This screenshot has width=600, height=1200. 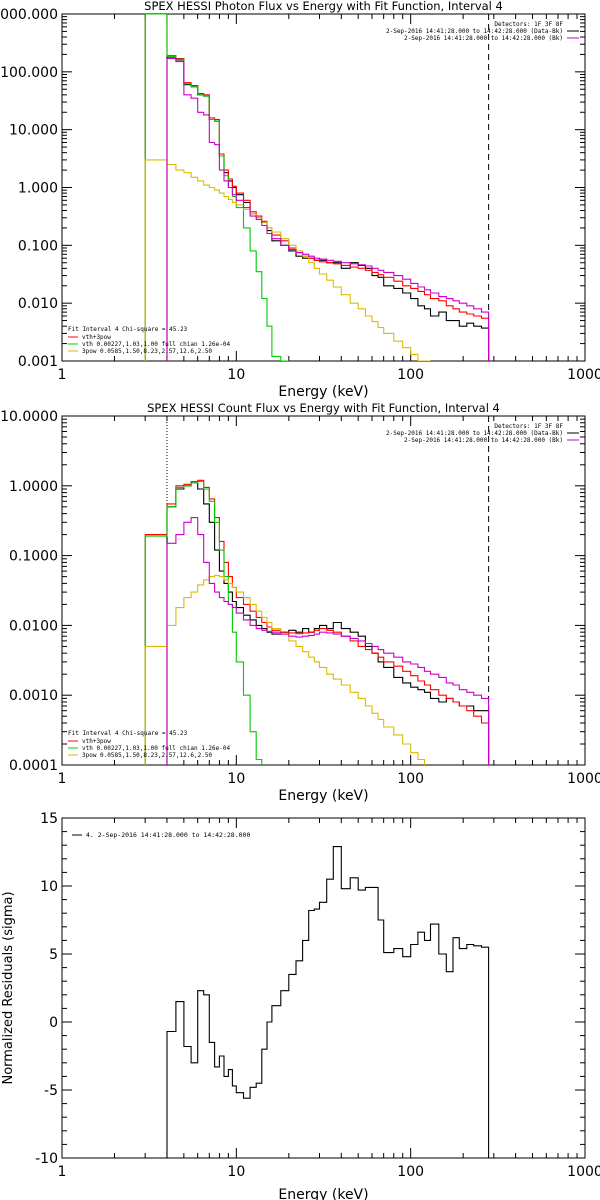 What do you see at coordinates (96, 741) in the screenshot?
I see `count-legend-left-text: vth+3pow` at bounding box center [96, 741].